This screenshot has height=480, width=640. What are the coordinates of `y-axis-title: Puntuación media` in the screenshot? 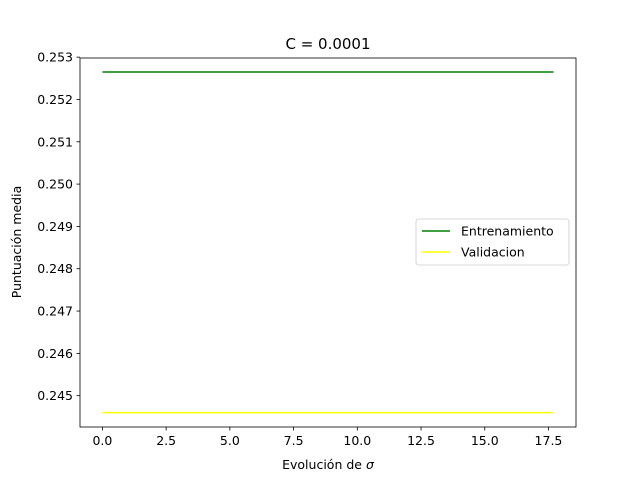 It's located at (16, 242).